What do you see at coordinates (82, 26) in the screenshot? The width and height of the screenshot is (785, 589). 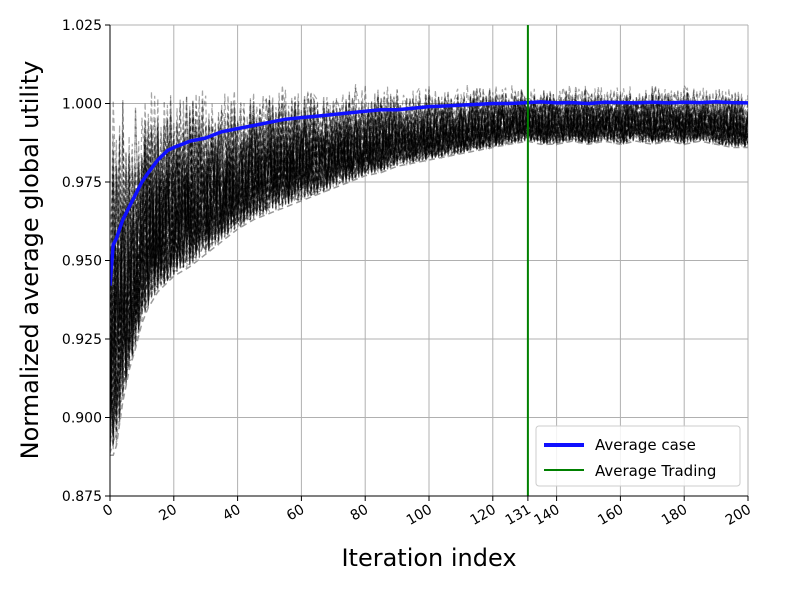 I see `y-tick-label: 1.025` at bounding box center [82, 26].